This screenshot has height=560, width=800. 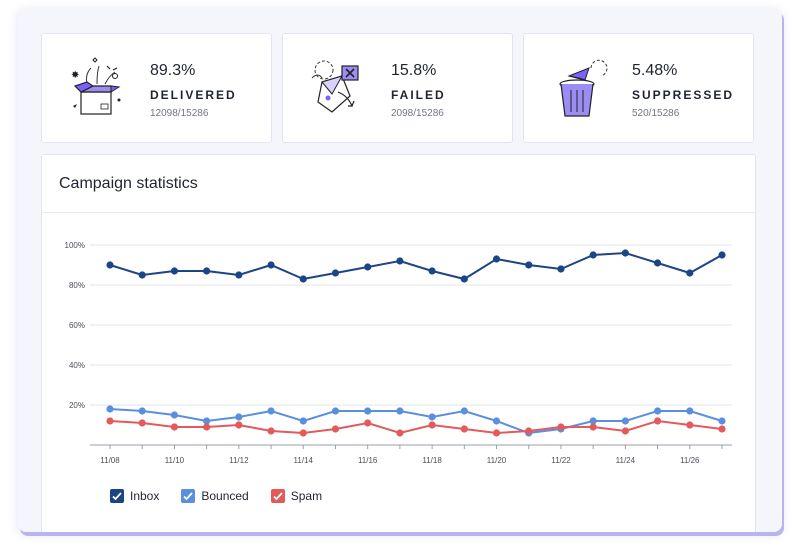 What do you see at coordinates (683, 95) in the screenshot?
I see `suppressed-label: SUPPRESSED` at bounding box center [683, 95].